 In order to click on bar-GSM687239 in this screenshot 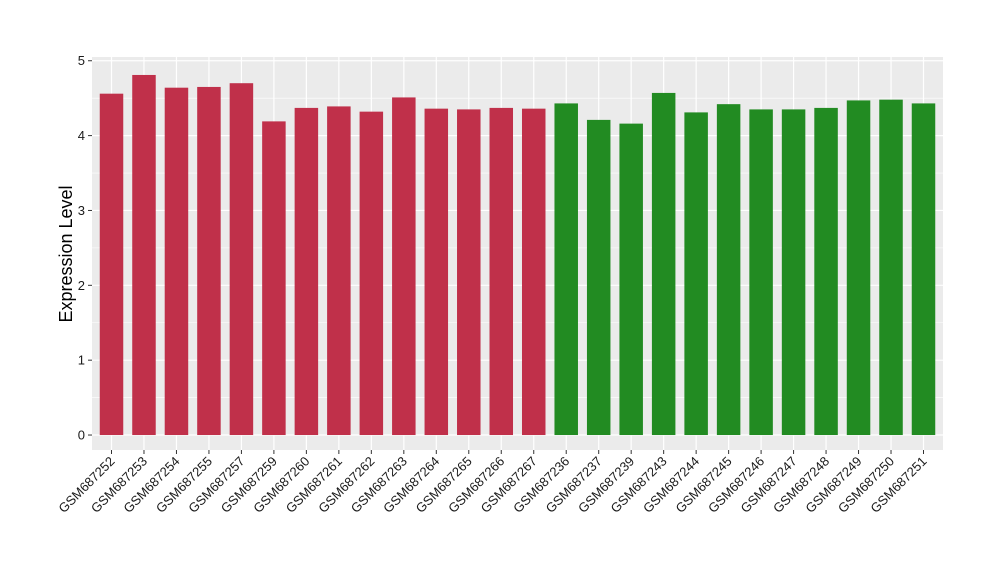, I will do `click(631, 279)`.